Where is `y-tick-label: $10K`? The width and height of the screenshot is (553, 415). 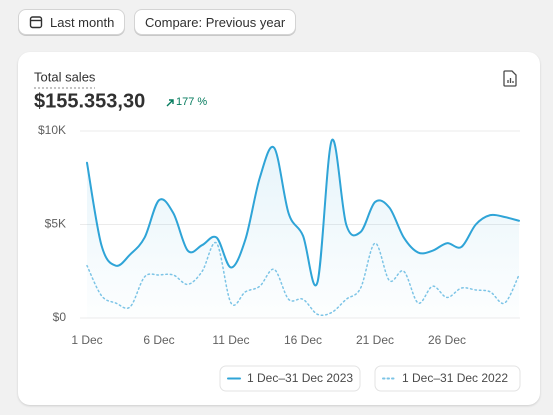
y-tick-label: $10K is located at coordinates (52, 130).